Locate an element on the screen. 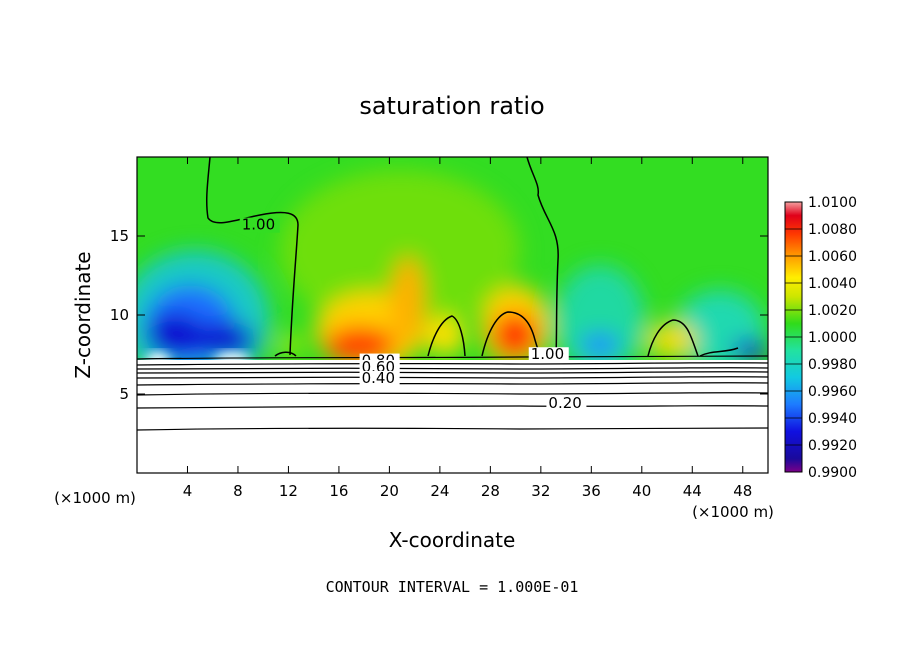  x-tick-label: 28 is located at coordinates (490, 491).